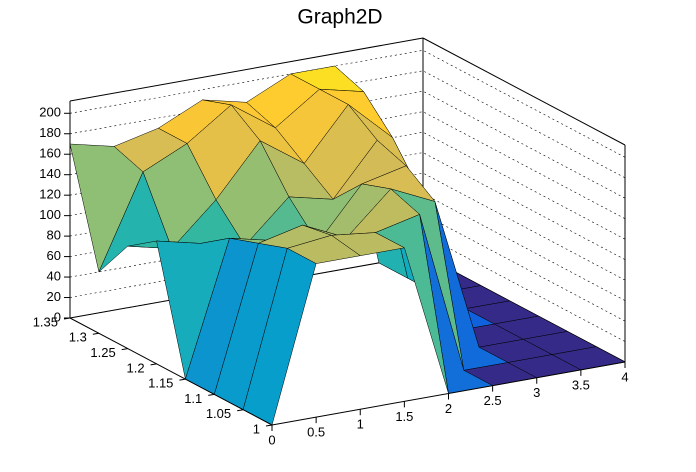 Image resolution: width=696 pixels, height=472 pixels. I want to click on y-tick-label: 1.05, so click(218, 413).